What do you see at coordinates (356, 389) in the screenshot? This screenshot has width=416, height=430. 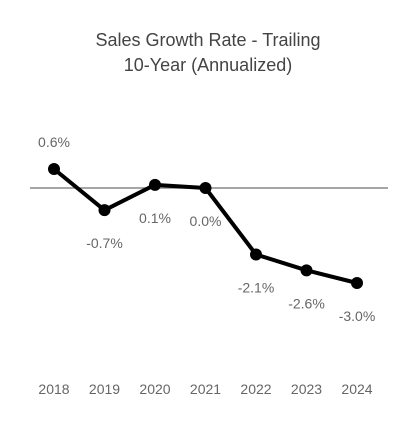 I see `x-tick-label-2024: 2024` at bounding box center [356, 389].